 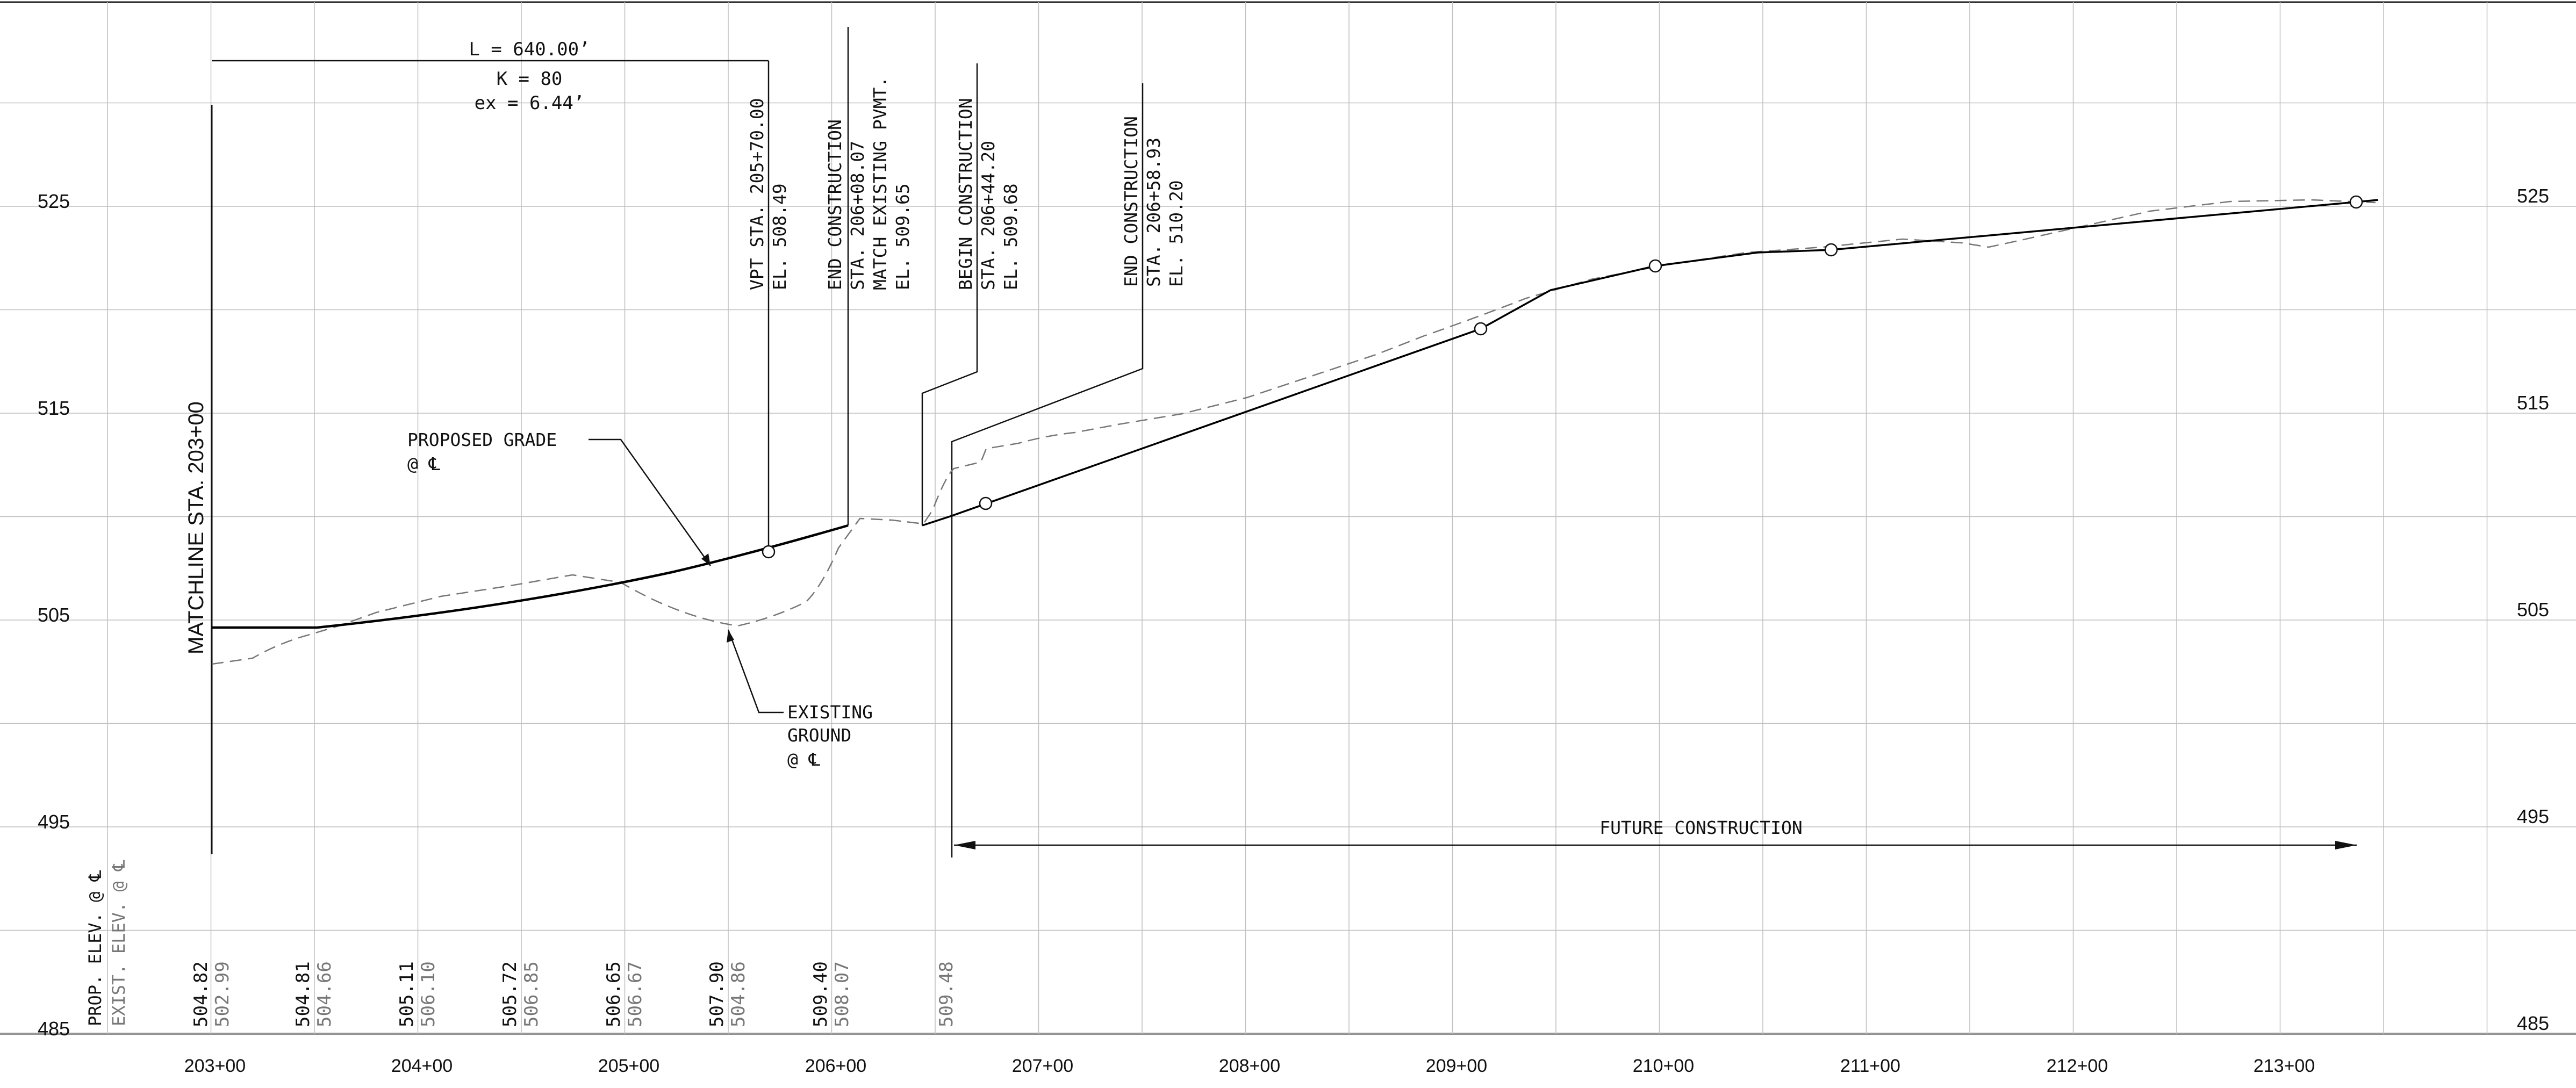 What do you see at coordinates (95, 948) in the screenshot?
I see `prop-elev-row-label: PROP. ELEV. @ ℄` at bounding box center [95, 948].